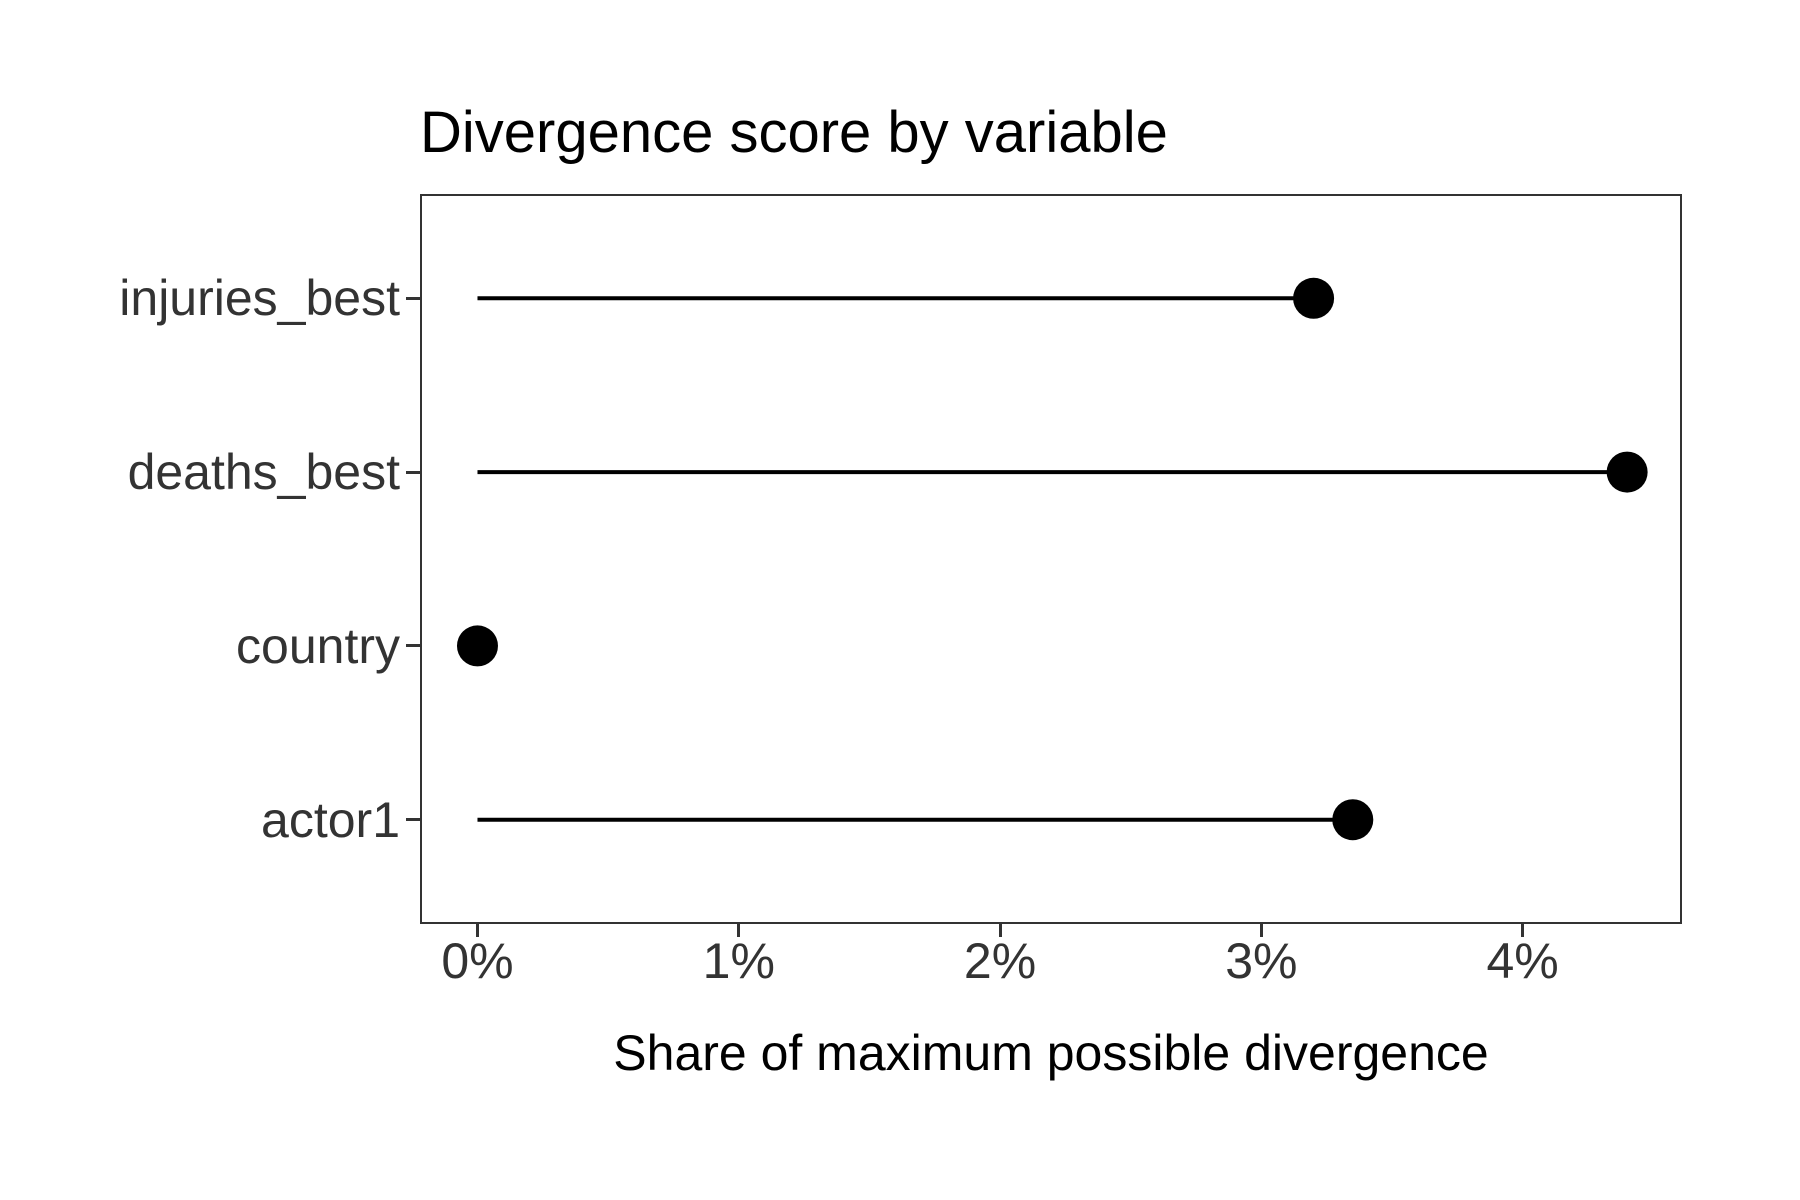  Describe the element at coordinates (794, 132) in the screenshot. I see `chart-title: Divergence score by variable` at that location.